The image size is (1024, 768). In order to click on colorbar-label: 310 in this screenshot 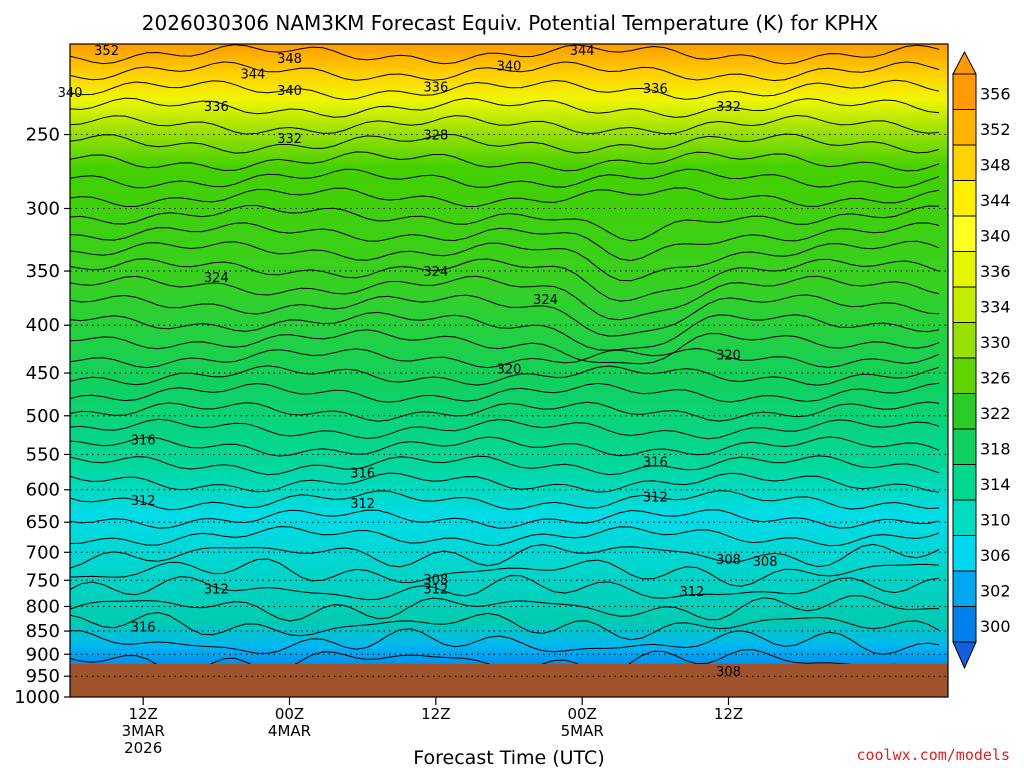, I will do `click(995, 520)`.